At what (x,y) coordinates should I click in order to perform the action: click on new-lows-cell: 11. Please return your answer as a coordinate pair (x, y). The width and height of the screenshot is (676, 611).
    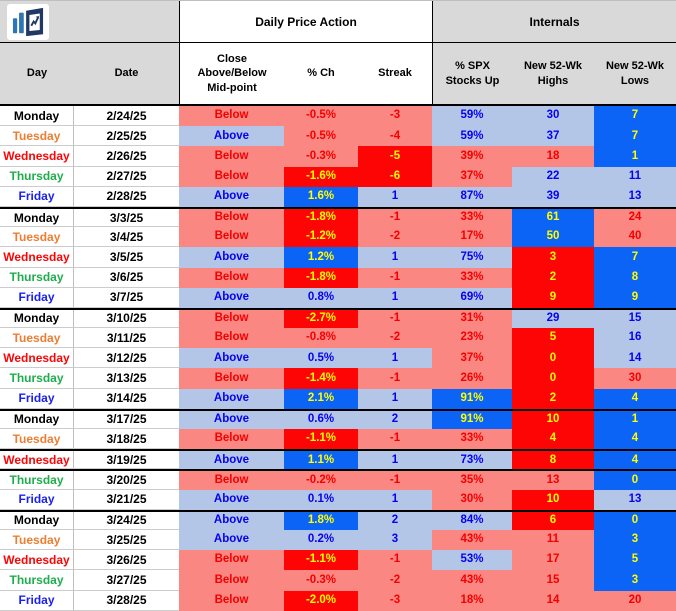
    Looking at the image, I should click on (635, 176).